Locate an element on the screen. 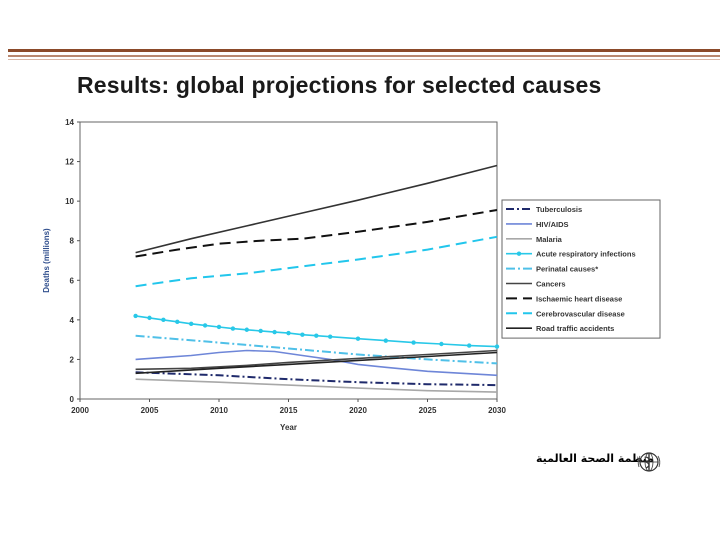 The height and width of the screenshot is (540, 720). legend-label-road-traffic-accidents: Road traffic accidents is located at coordinates (575, 328).